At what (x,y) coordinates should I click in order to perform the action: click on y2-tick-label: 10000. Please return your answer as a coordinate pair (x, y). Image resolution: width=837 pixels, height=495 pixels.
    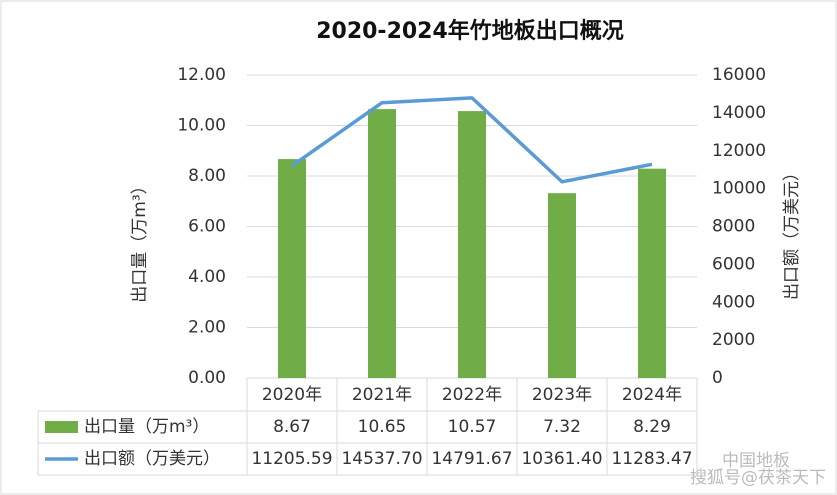
    Looking at the image, I should click on (739, 189).